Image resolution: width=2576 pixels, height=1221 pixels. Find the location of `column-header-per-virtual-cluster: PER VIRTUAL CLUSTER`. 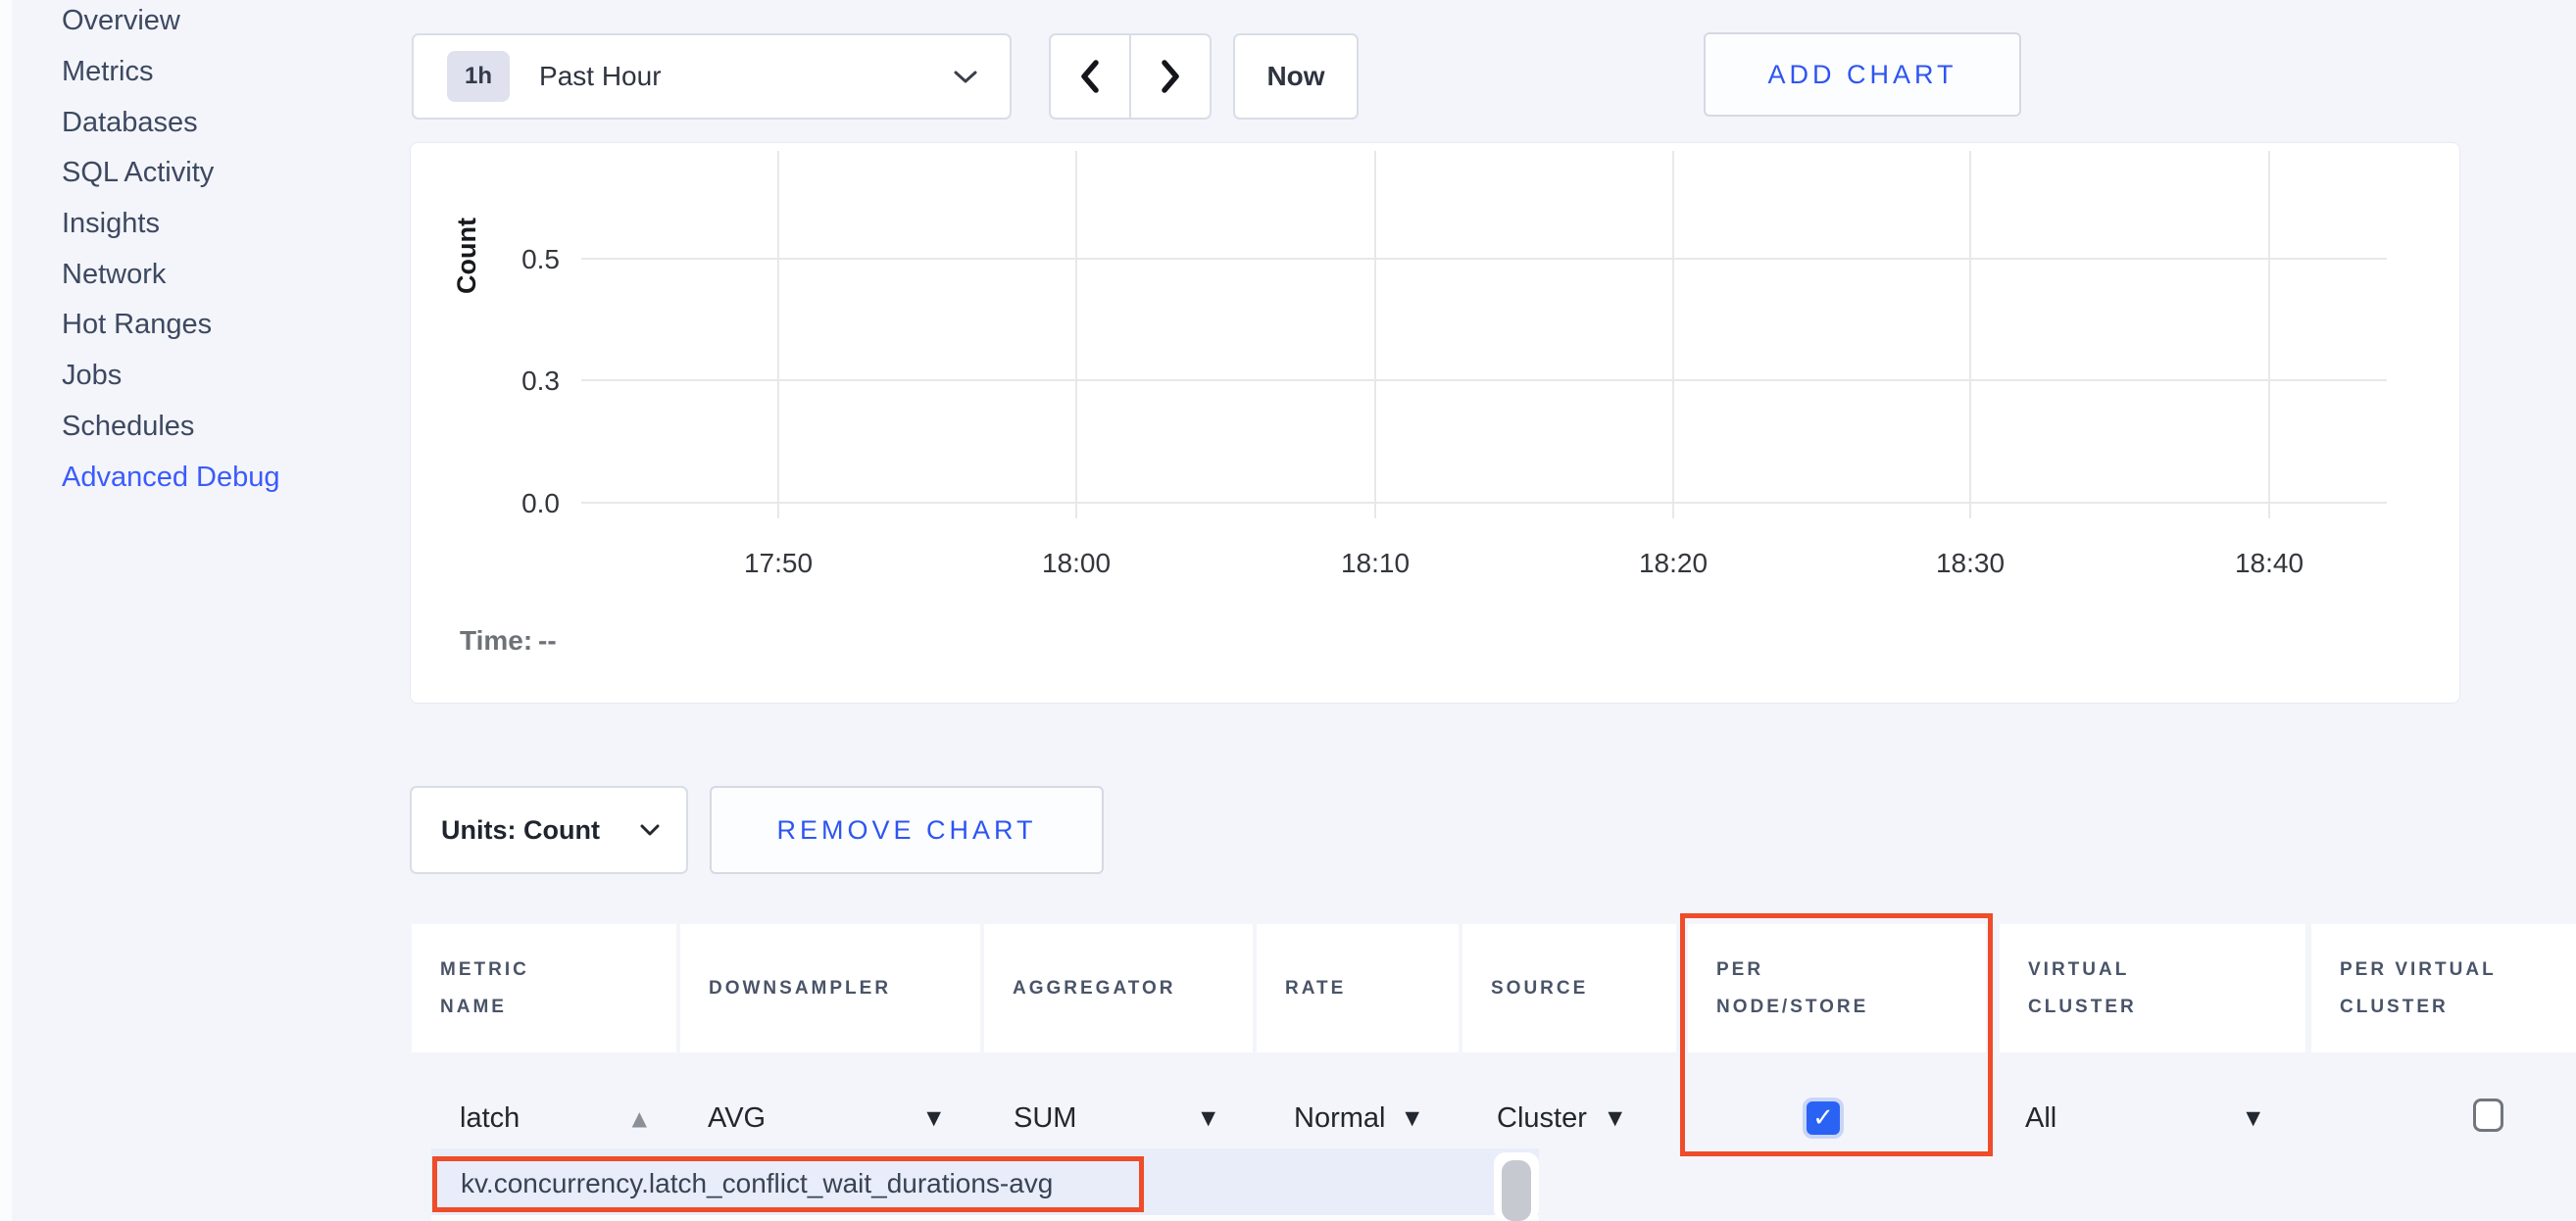

column-header-per-virtual-cluster: PER VIRTUAL CLUSTER is located at coordinates (2443, 988).